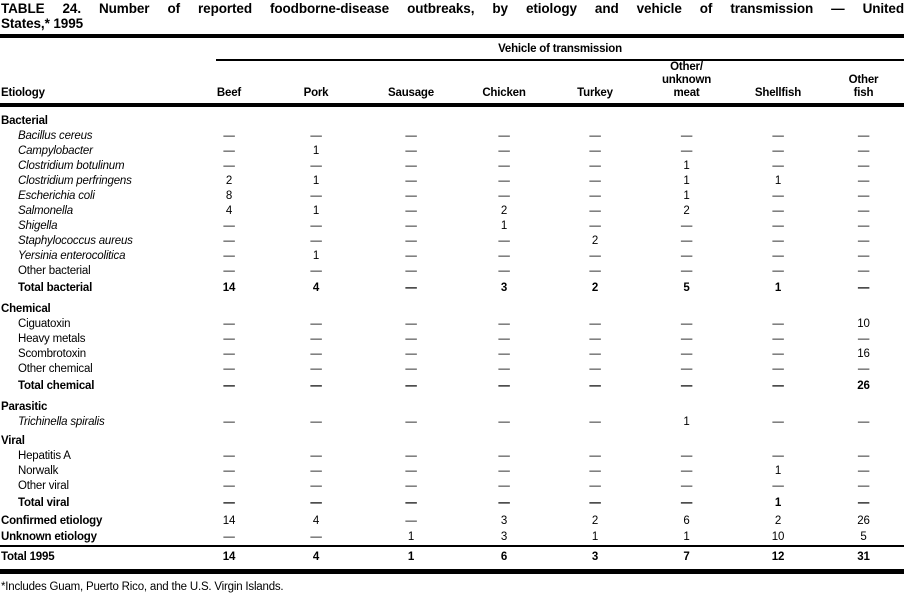  I want to click on col-header-pork: Pork, so click(316, 84).